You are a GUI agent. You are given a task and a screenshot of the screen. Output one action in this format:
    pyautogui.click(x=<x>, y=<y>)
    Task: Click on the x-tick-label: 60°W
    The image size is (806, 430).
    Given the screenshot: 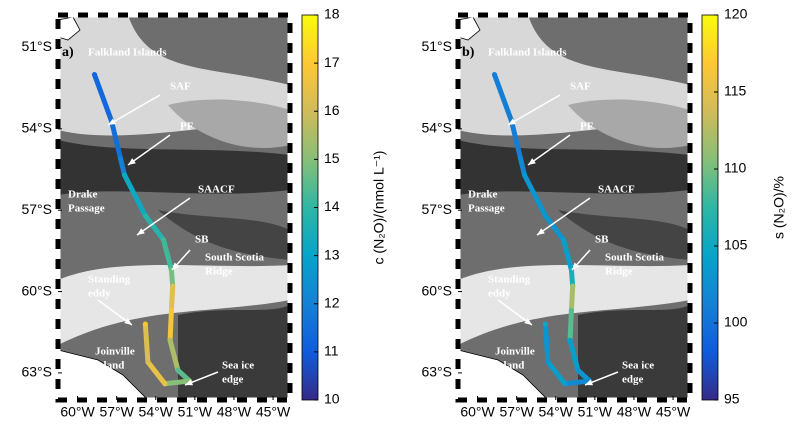 What is the action you would take?
    pyautogui.click(x=477, y=412)
    